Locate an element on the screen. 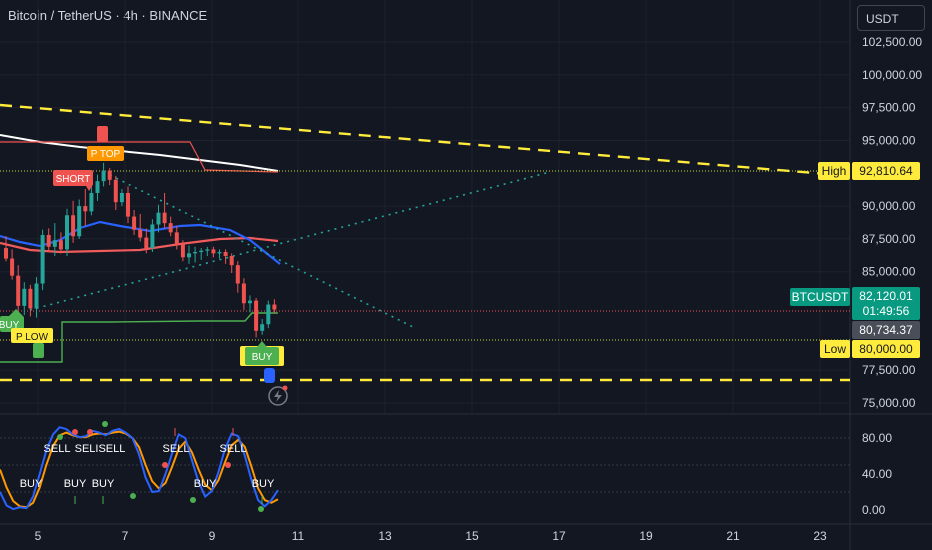  dotted-rising-line is located at coordinates (290, 241).